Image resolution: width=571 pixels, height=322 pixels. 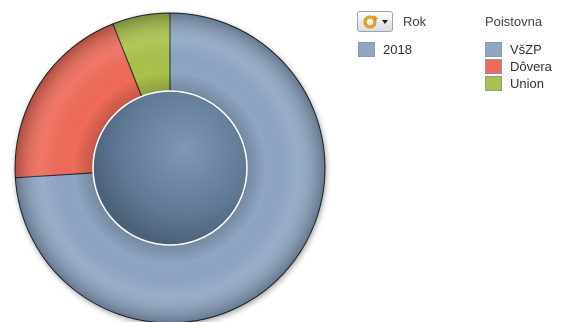 I want to click on cycle-legend-item: 2018, so click(x=385, y=49).